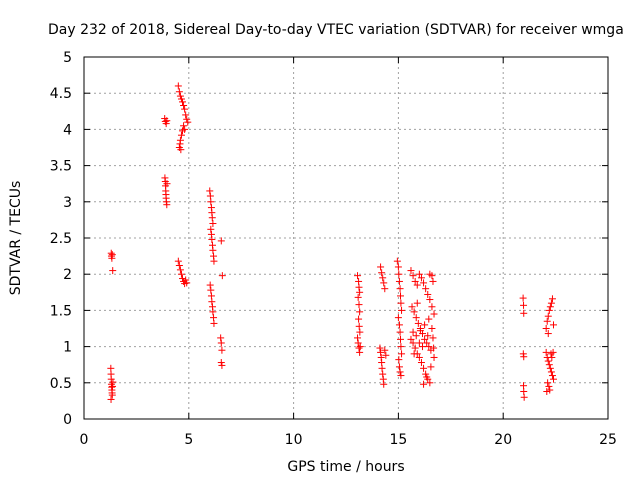  Describe the element at coordinates (61, 239) in the screenshot. I see `y-tick-label: 2.5` at that location.